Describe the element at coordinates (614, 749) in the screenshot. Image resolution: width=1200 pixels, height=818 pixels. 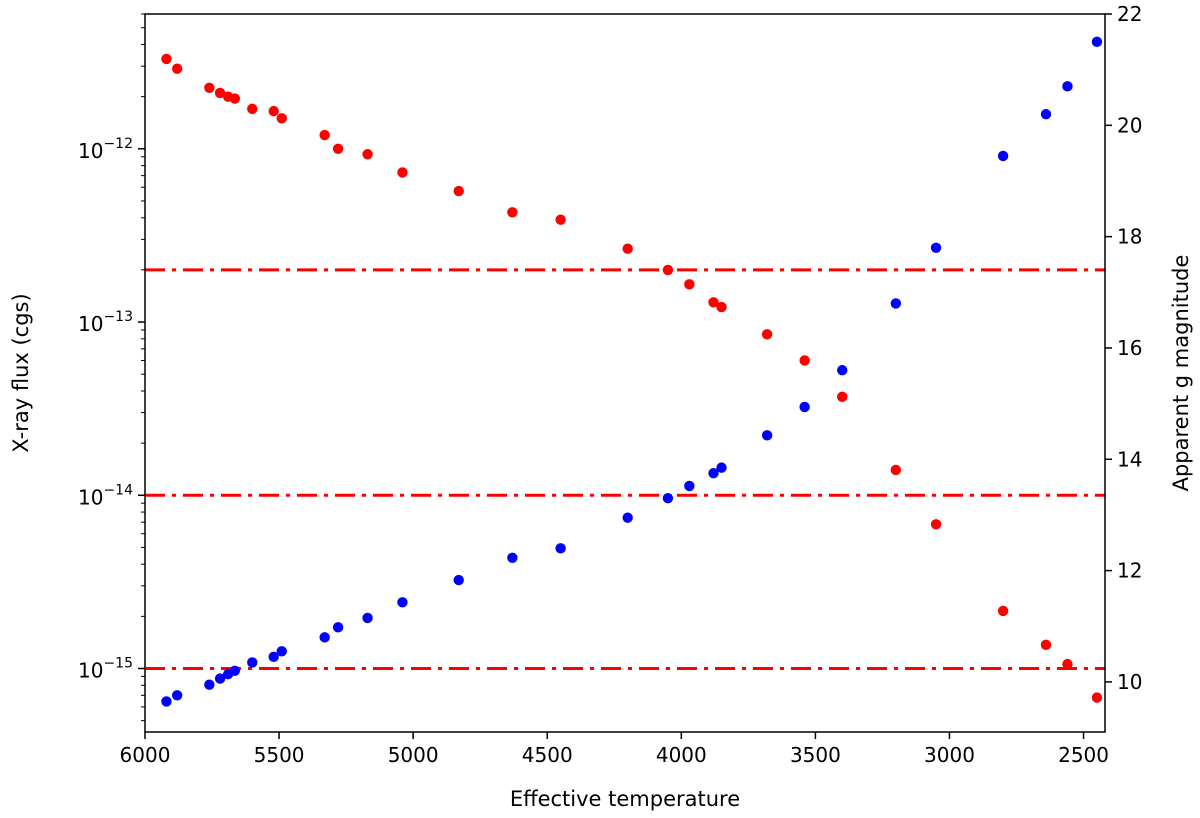
I see `x-axis-ticks: 6000 5500 5000 4500 4000 3500 3000 2500` at that location.